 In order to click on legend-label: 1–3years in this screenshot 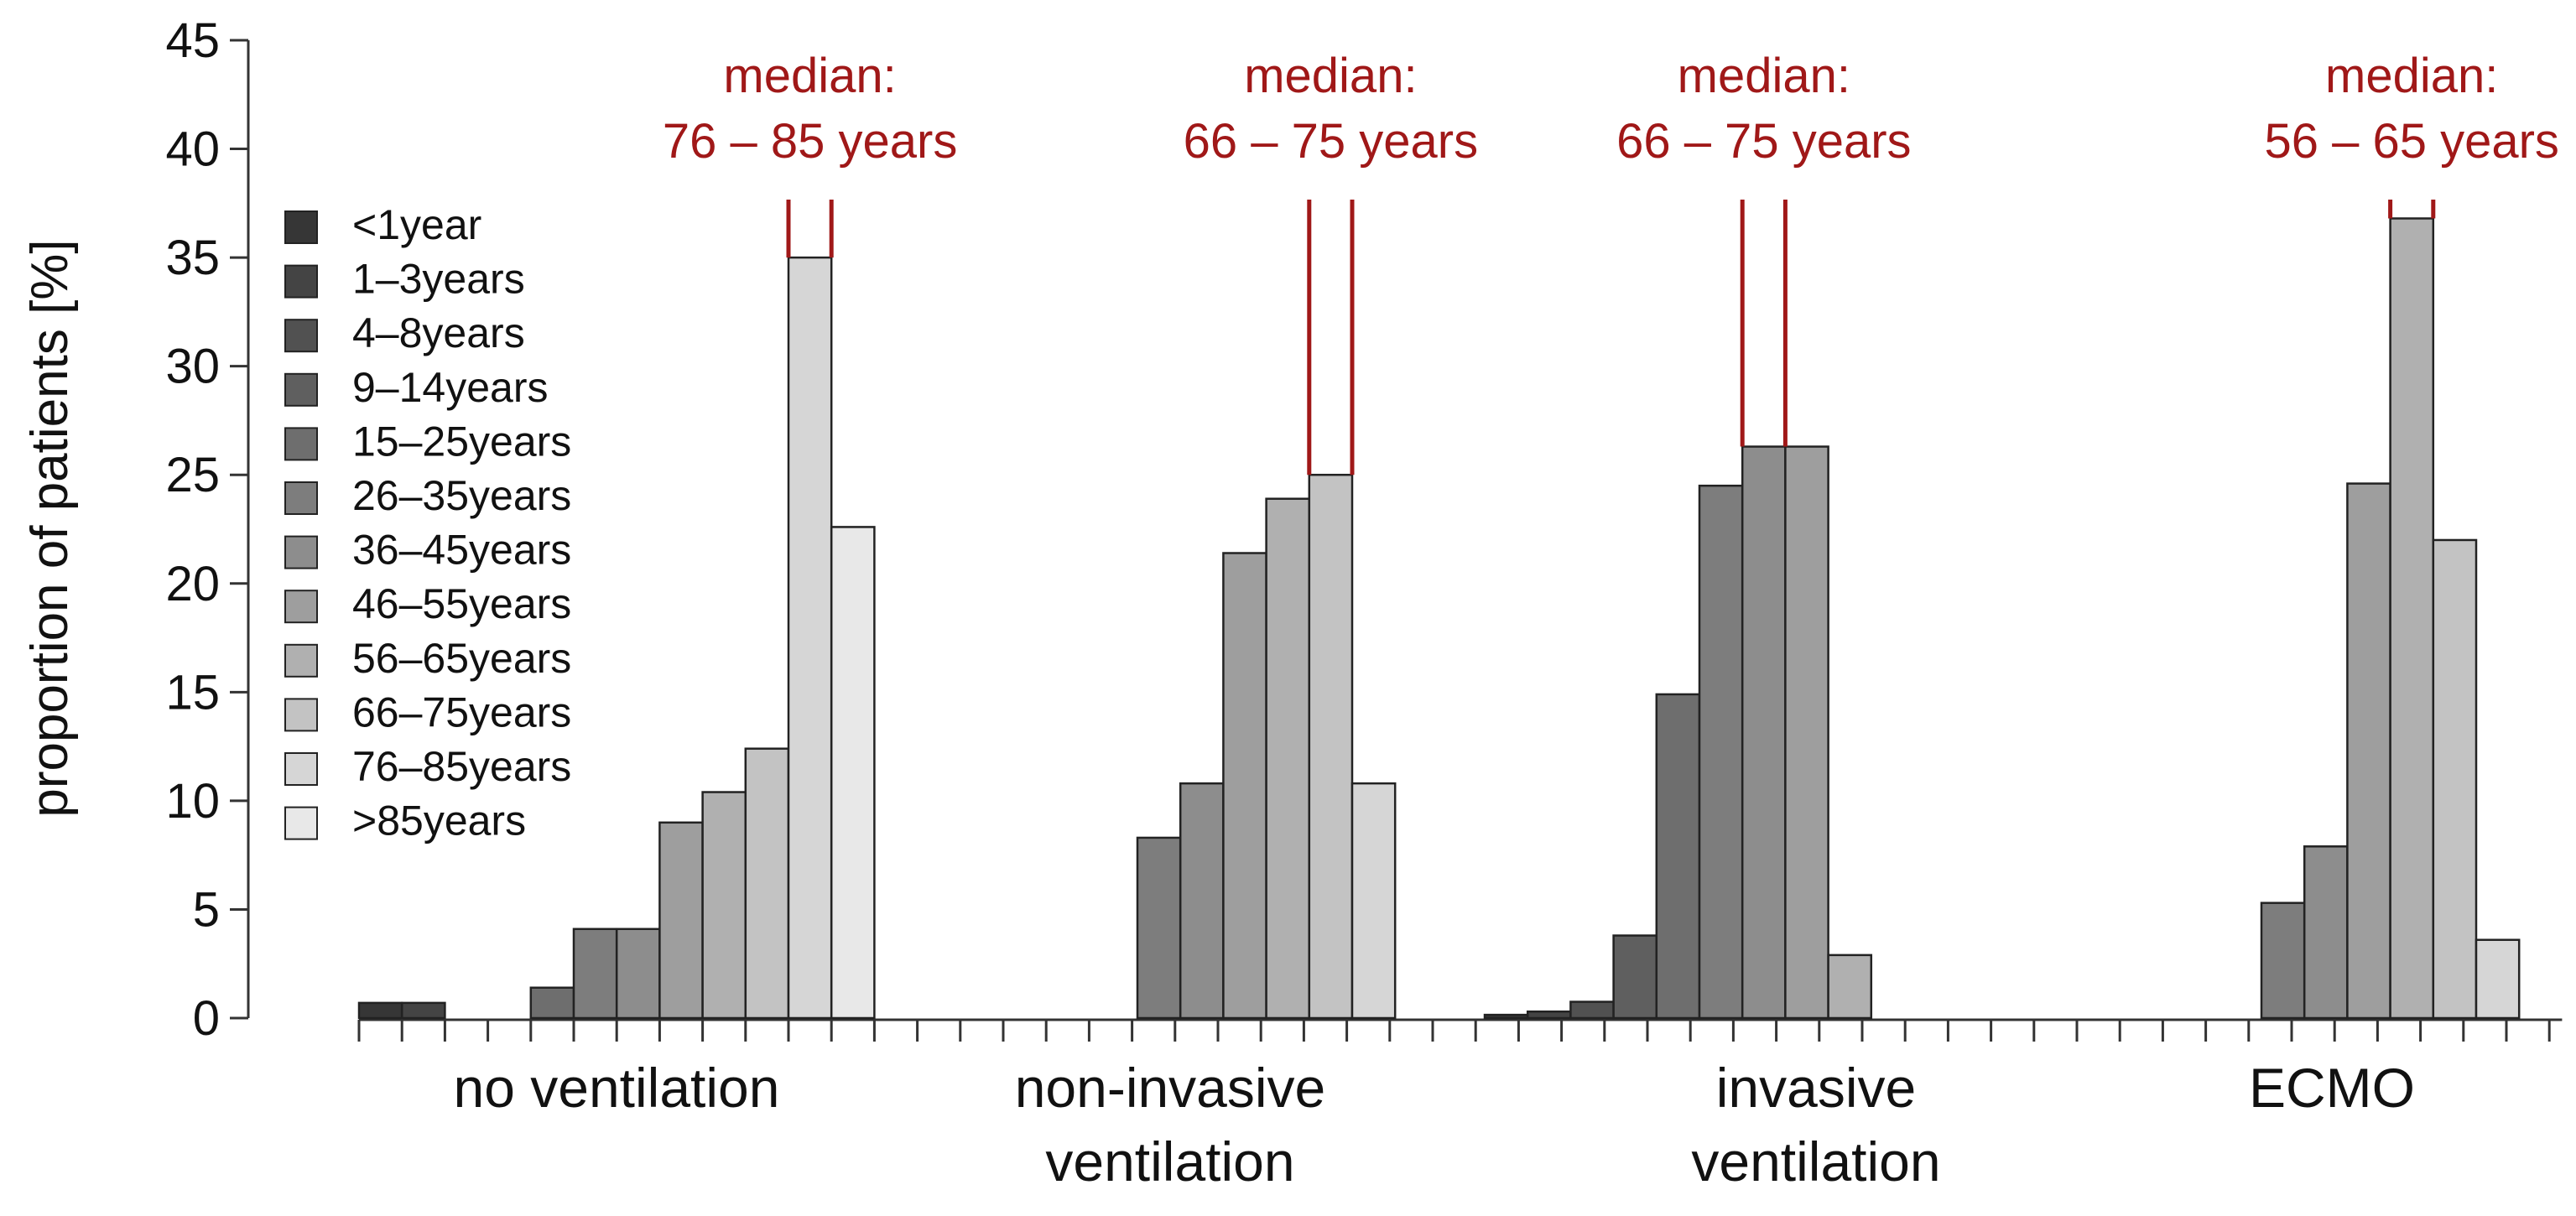, I will do `click(438, 279)`.